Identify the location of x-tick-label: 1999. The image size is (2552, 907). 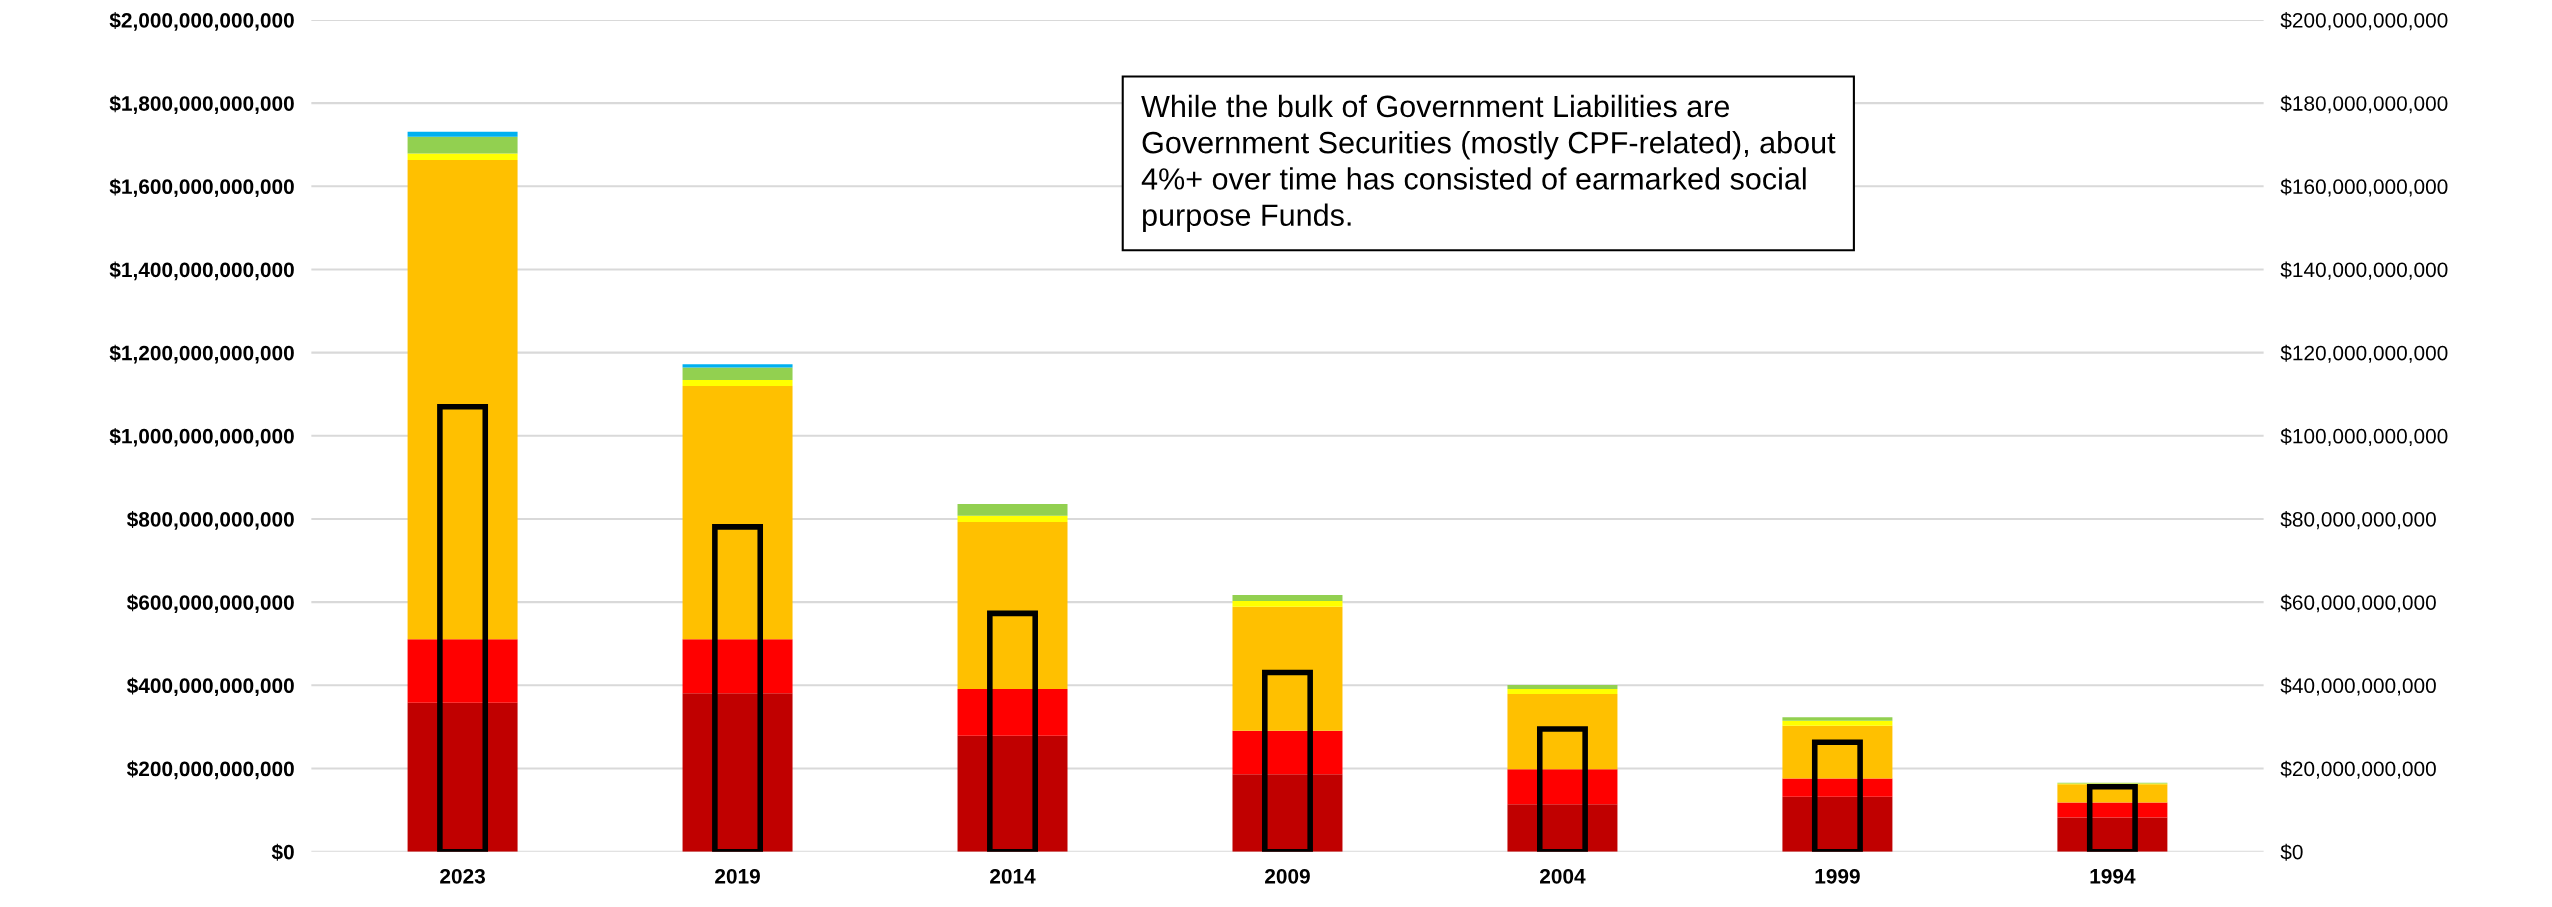
(1837, 876).